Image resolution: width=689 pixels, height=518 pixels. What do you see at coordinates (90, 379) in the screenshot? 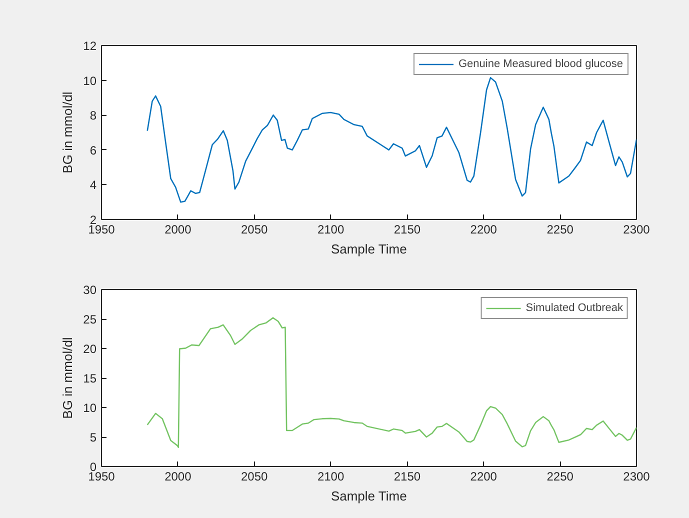
I see `y-tick-label: 15` at bounding box center [90, 379].